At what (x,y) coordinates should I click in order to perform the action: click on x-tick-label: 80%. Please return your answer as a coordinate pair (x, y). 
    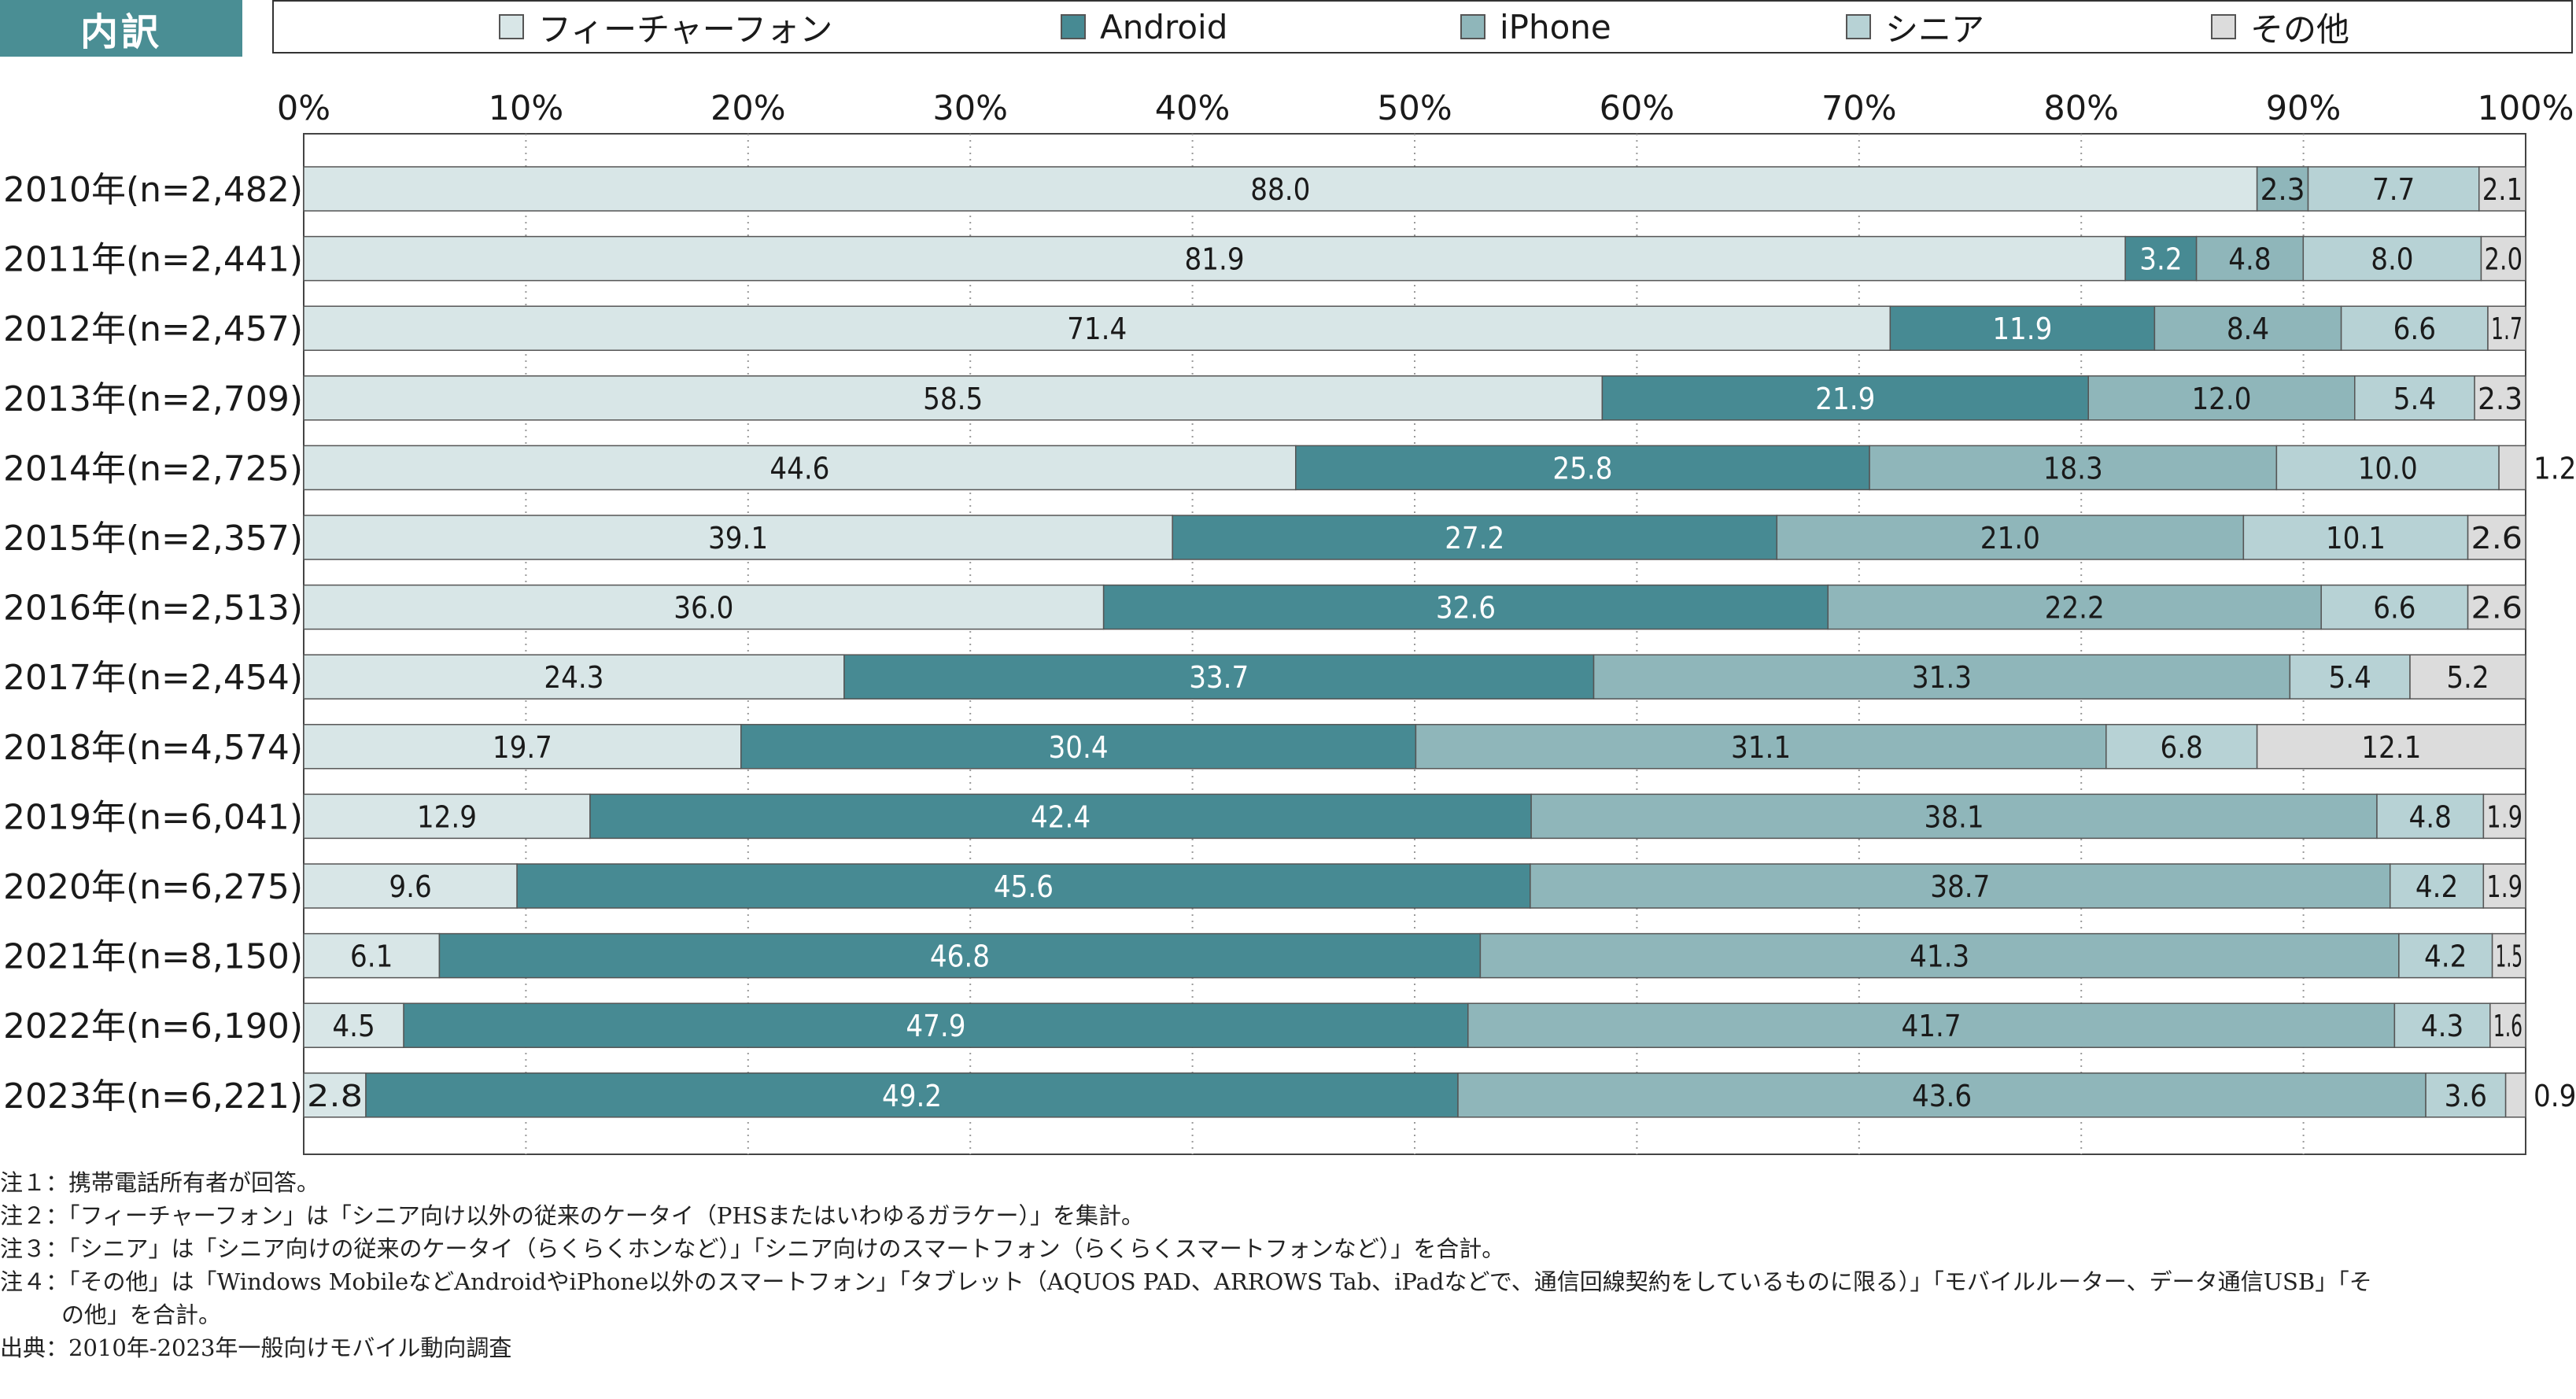
    Looking at the image, I should click on (2081, 108).